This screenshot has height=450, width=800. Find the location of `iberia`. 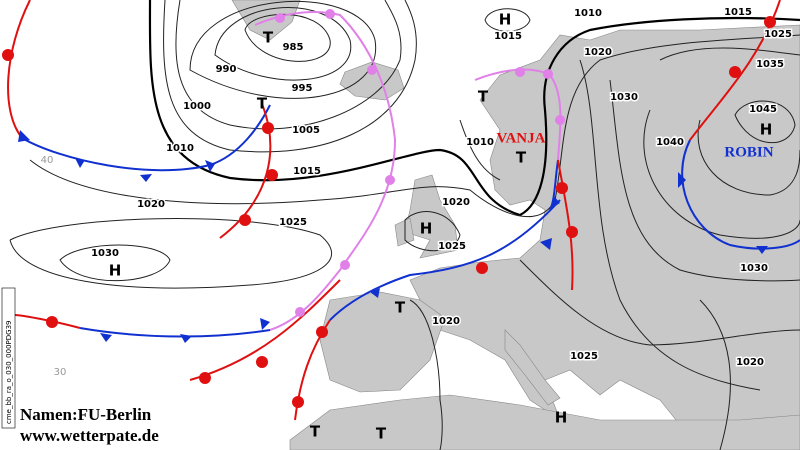

iberia is located at coordinates (382, 342).